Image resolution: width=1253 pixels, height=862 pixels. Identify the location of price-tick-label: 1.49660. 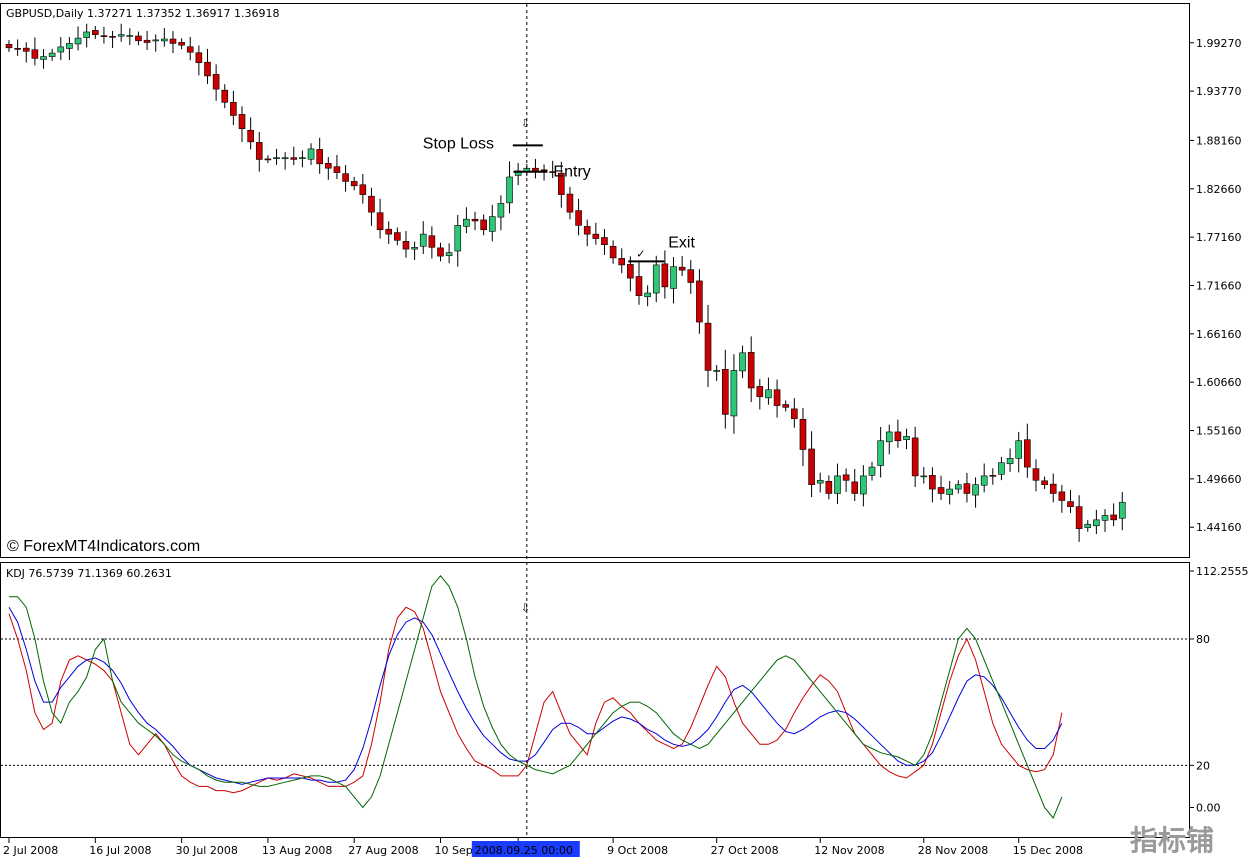
(1219, 479).